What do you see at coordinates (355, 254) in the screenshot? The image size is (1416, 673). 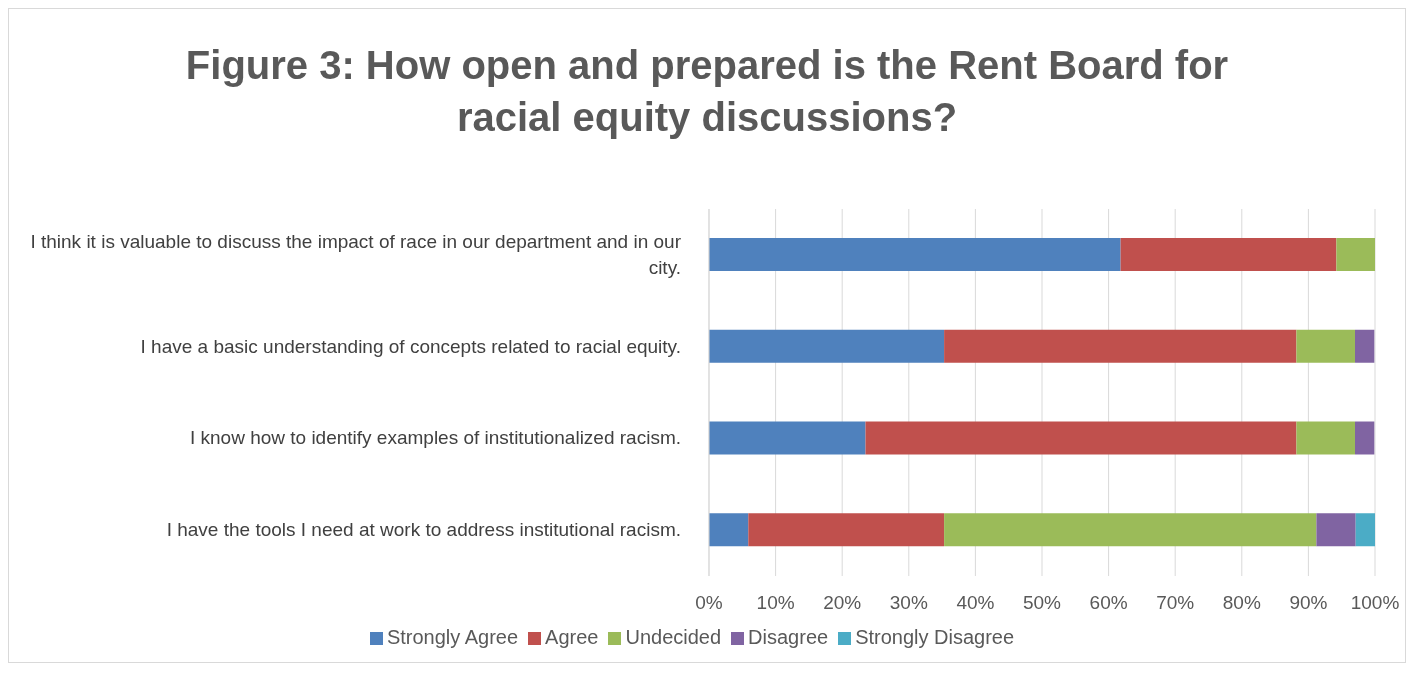 I see `y-tick-label: I think it is valuable to discuss the impact of race in our department and in our city.` at bounding box center [355, 254].